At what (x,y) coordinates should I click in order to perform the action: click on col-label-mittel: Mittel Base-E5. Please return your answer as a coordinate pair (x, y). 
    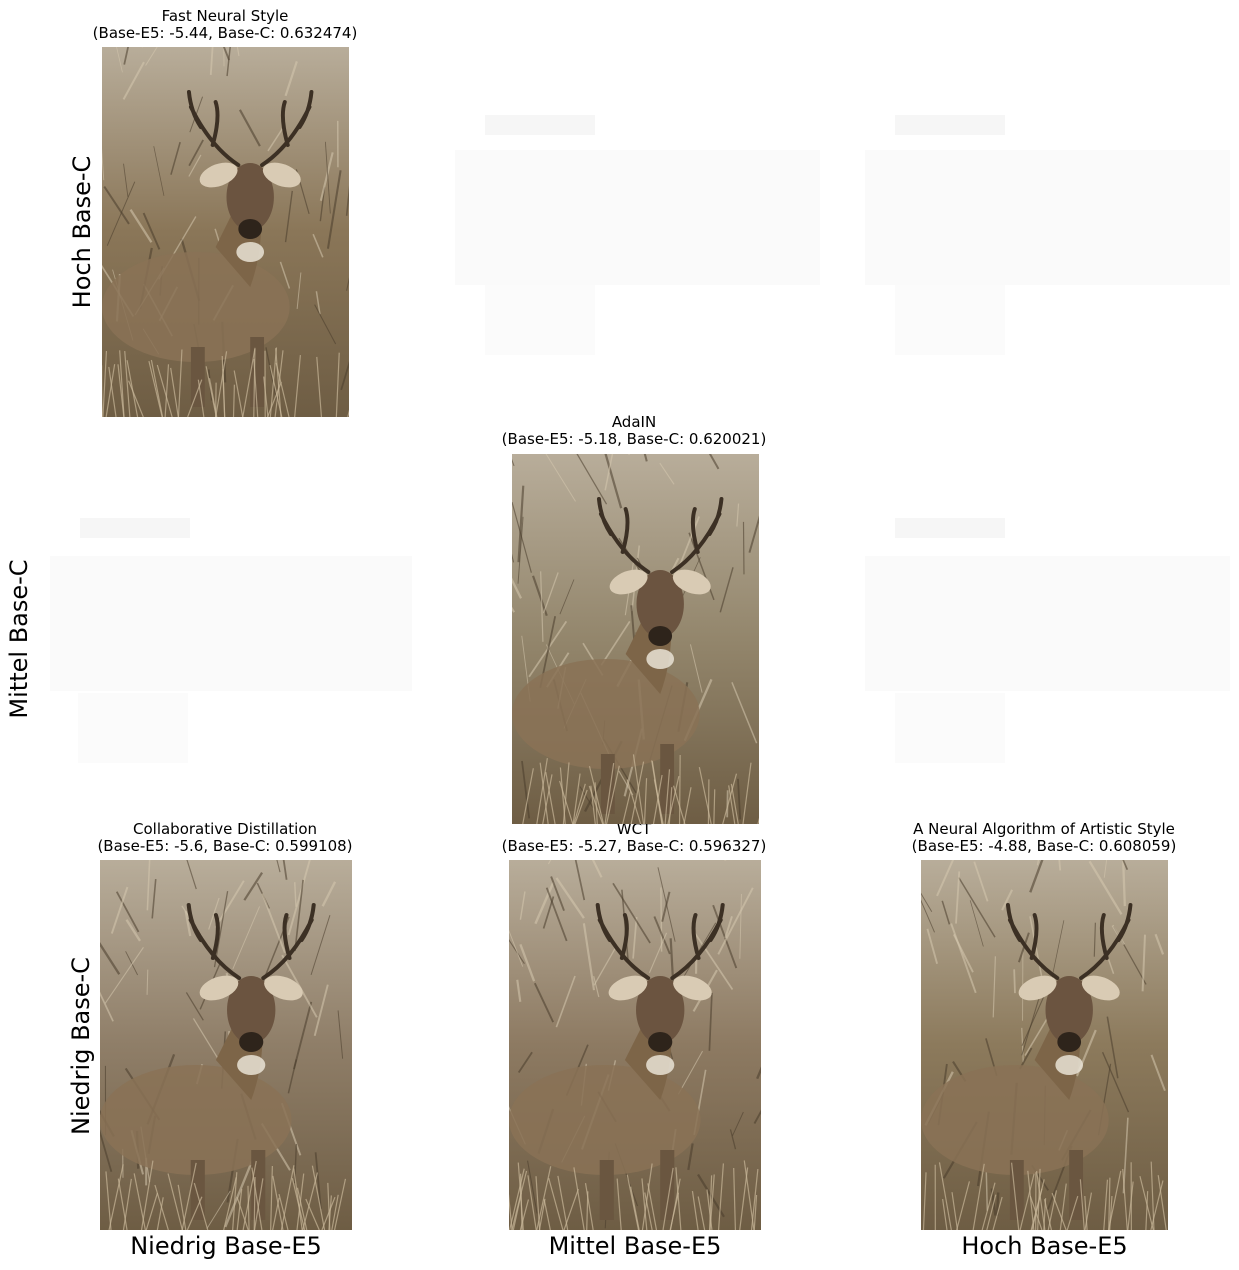
    Looking at the image, I should click on (635, 1246).